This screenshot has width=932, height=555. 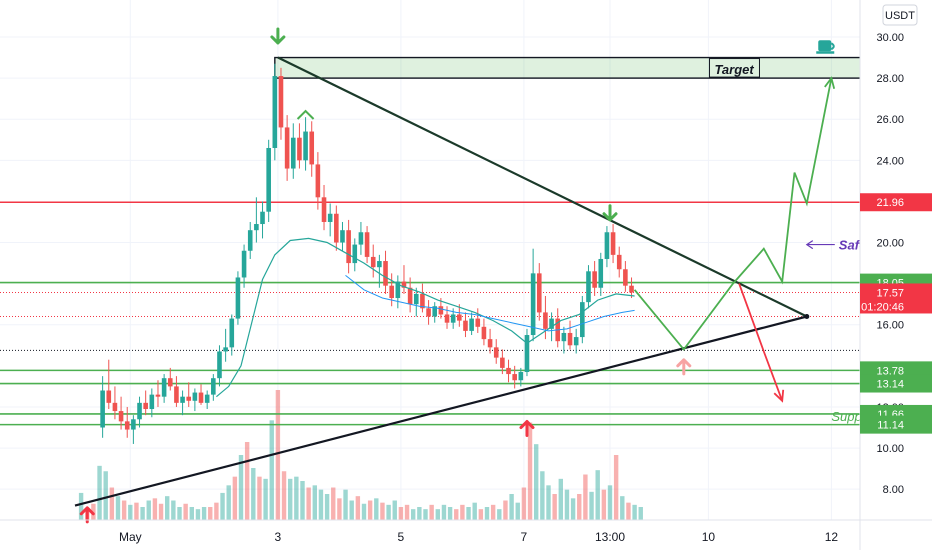 What do you see at coordinates (825, 46) in the screenshot?
I see `coffee-cup-icon` at bounding box center [825, 46].